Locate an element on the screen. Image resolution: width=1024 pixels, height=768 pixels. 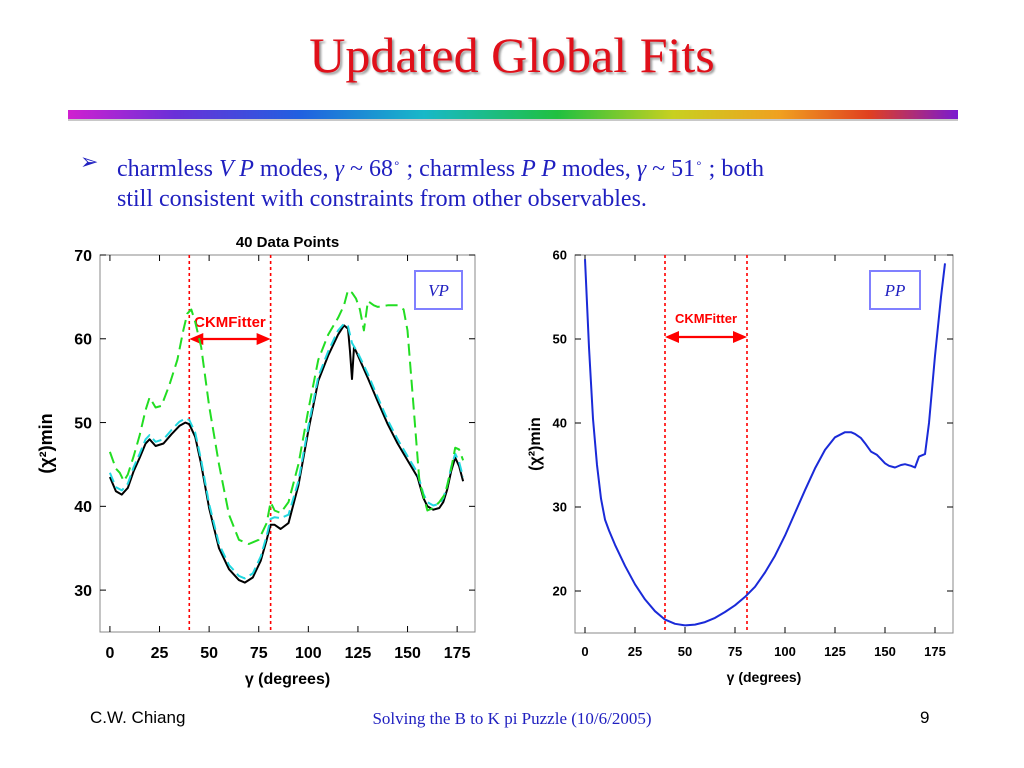
panel-label-text: VP is located at coordinates (438, 290).